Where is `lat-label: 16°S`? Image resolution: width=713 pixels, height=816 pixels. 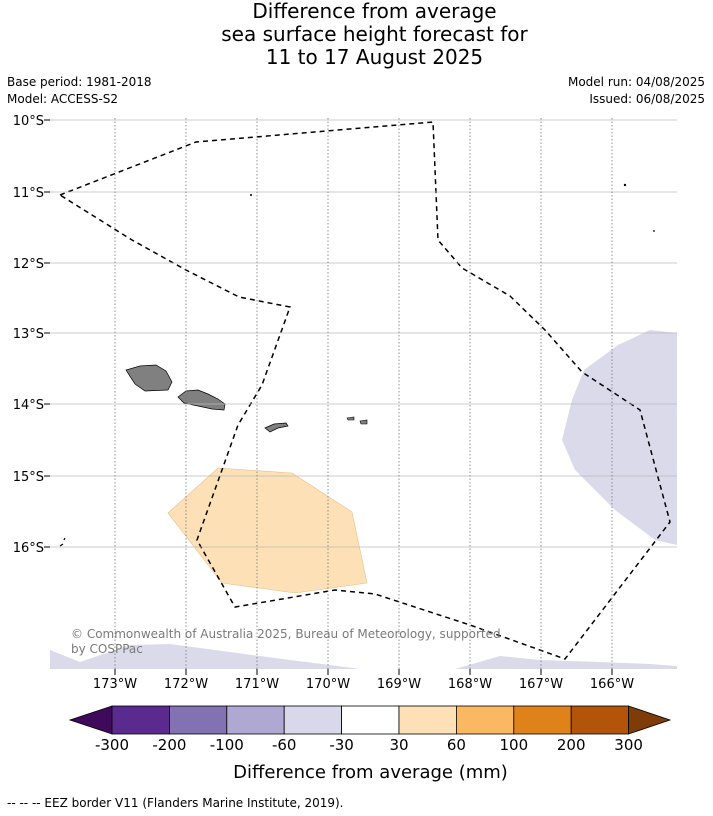 lat-label: 16°S is located at coordinates (28, 548).